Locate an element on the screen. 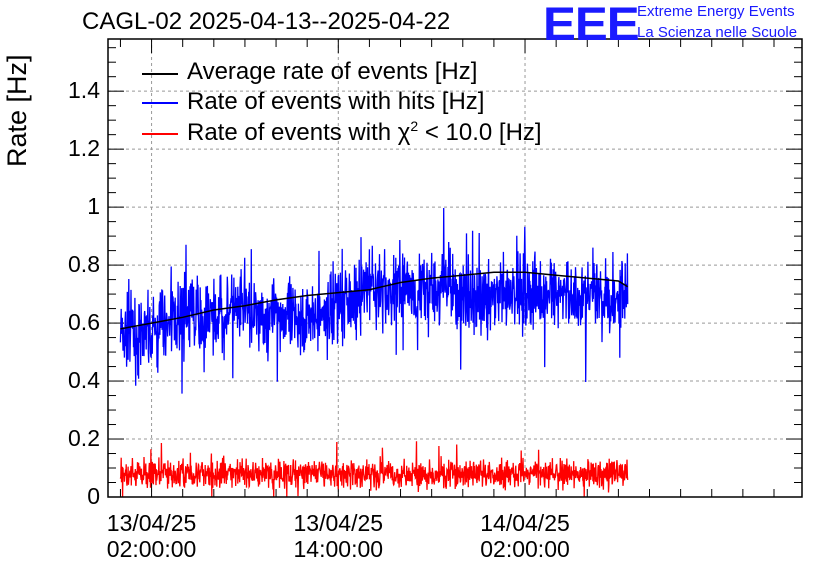 The height and width of the screenshot is (572, 836). legend-average: Average rate of events [Hz] is located at coordinates (332, 71).